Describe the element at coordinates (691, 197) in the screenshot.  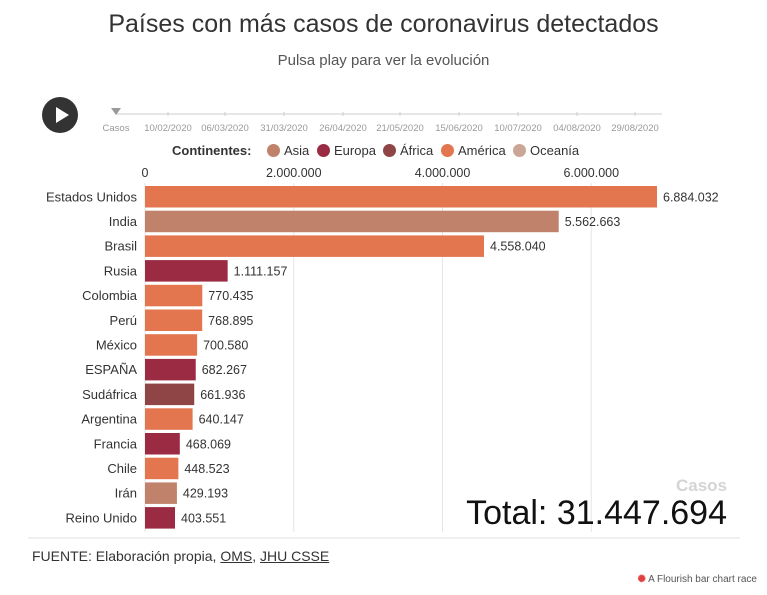
I see `bar-value-0: 6.884.032` at that location.